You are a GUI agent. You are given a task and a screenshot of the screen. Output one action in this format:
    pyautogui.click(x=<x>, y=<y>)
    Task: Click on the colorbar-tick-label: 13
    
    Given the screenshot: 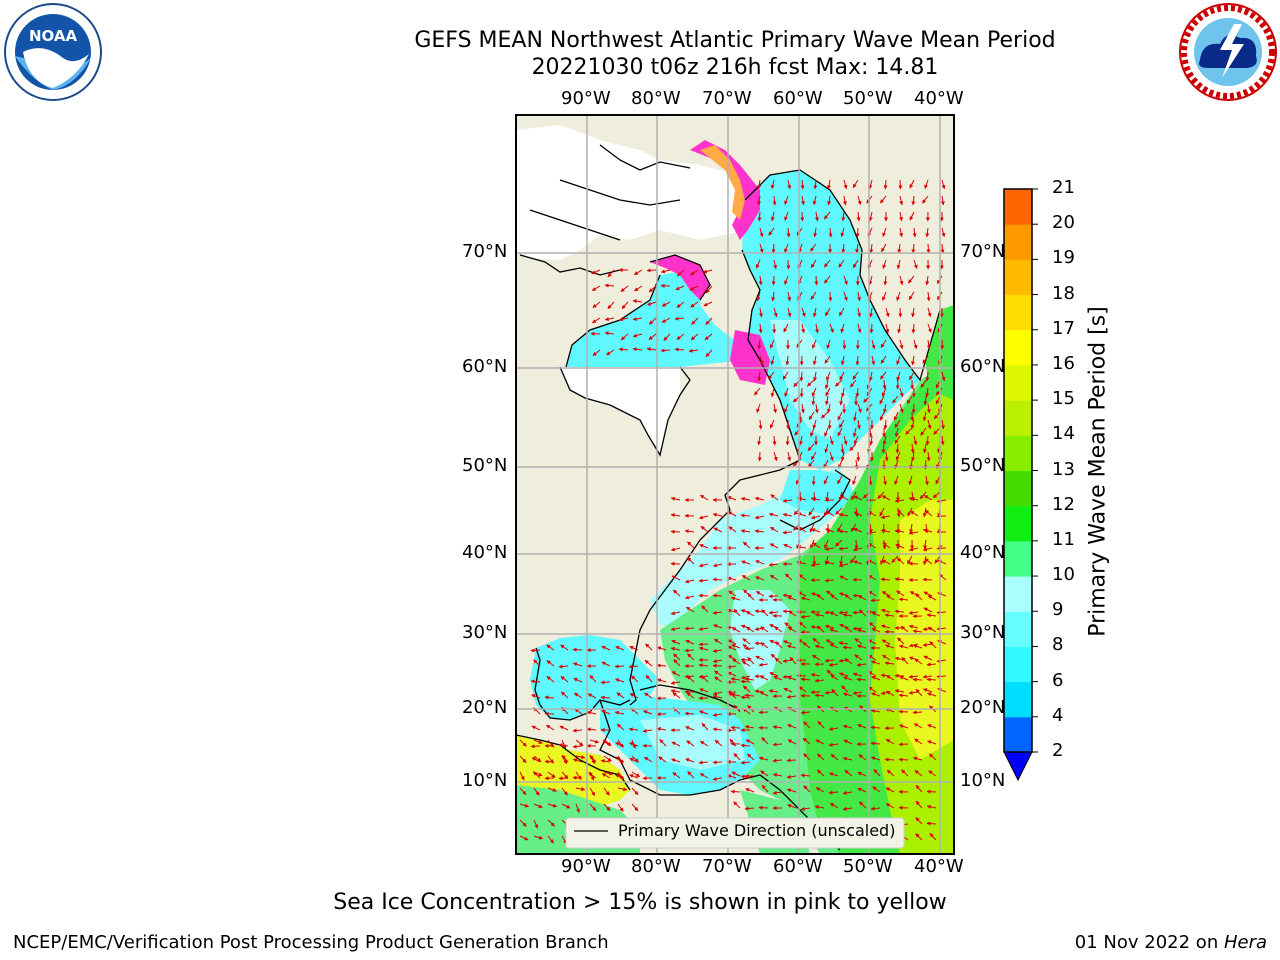 What is the action you would take?
    pyautogui.click(x=1063, y=469)
    